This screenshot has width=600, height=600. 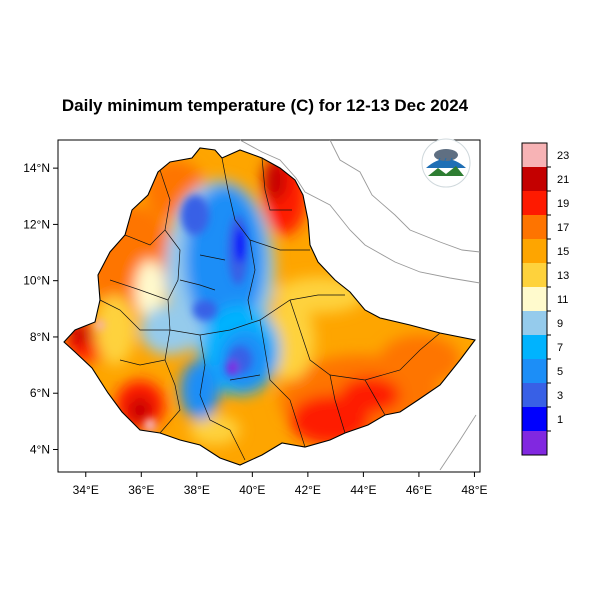 I want to click on colorbar: 23 21 19 17 15 13 11 9 7 5 3 1, so click(x=545, y=299).